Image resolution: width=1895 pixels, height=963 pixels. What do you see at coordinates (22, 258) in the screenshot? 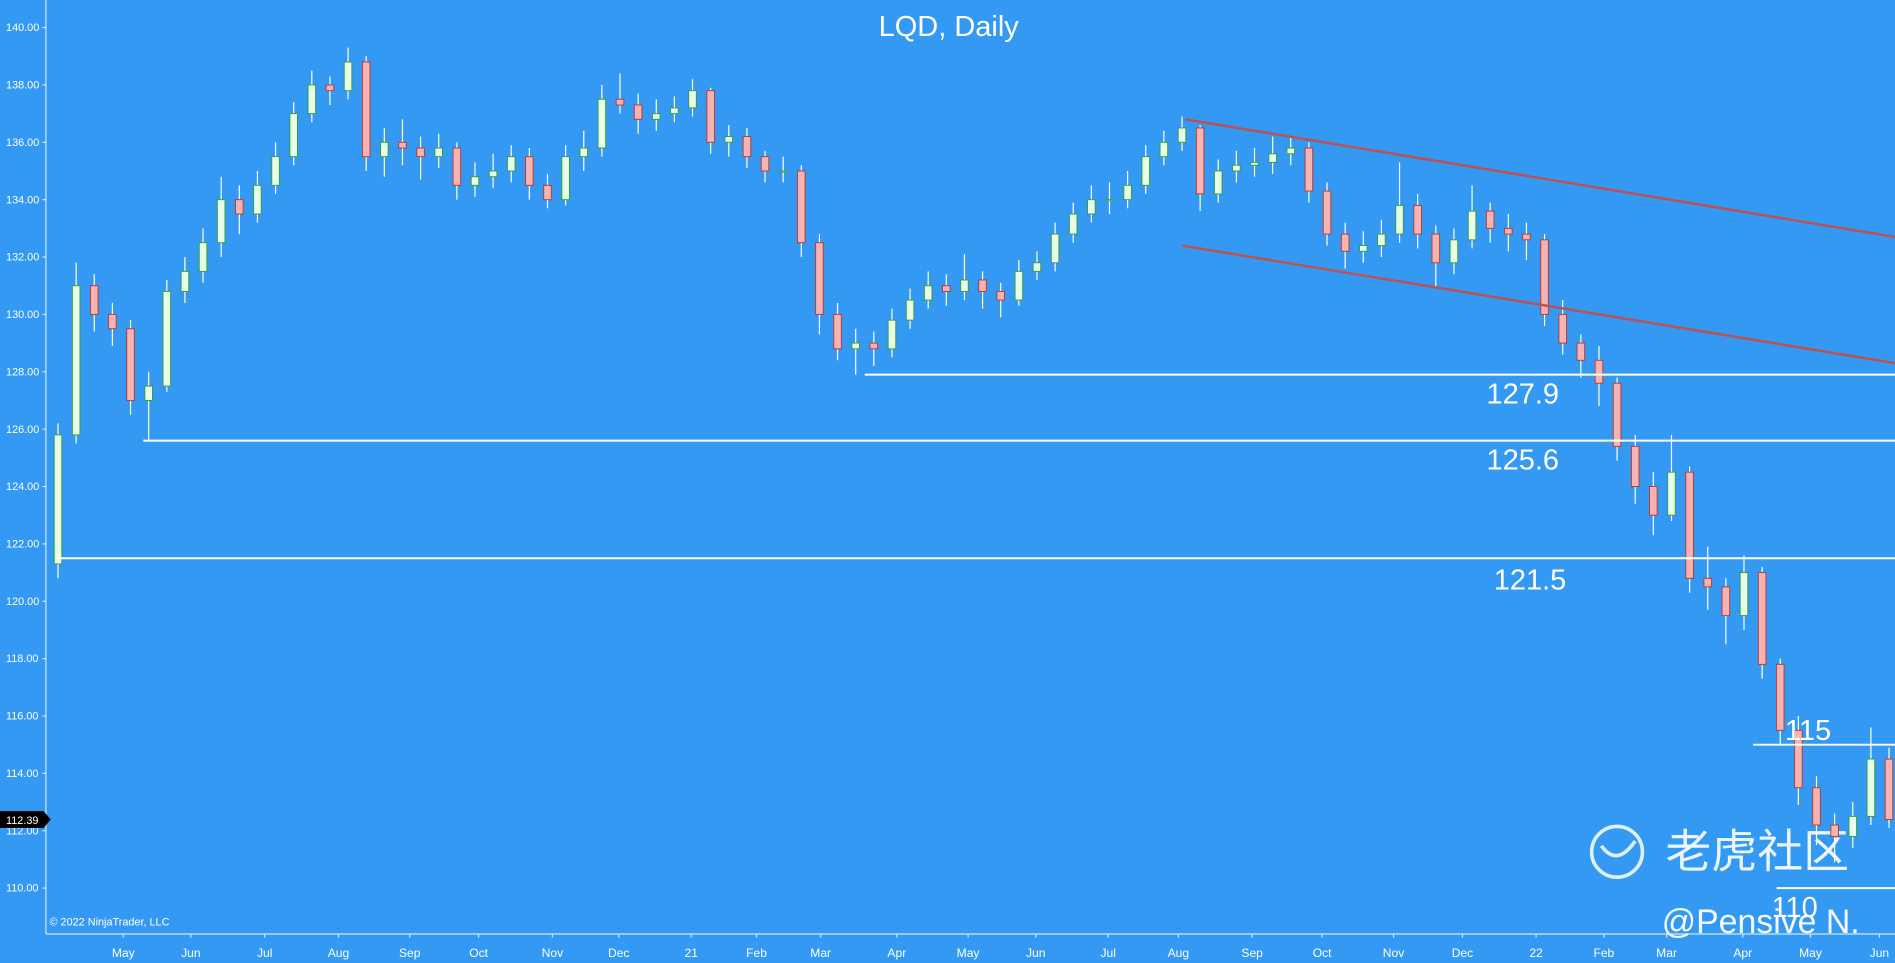
I see `y-tick-label: 132.00` at bounding box center [22, 258].